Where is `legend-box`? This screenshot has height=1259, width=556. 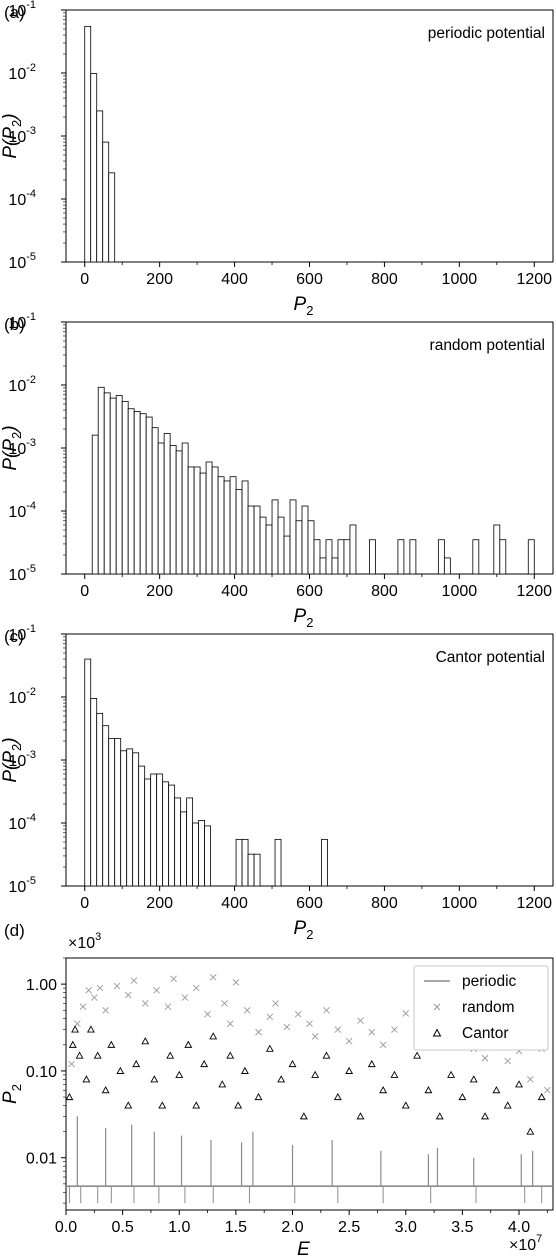 legend-box is located at coordinates (481, 1008).